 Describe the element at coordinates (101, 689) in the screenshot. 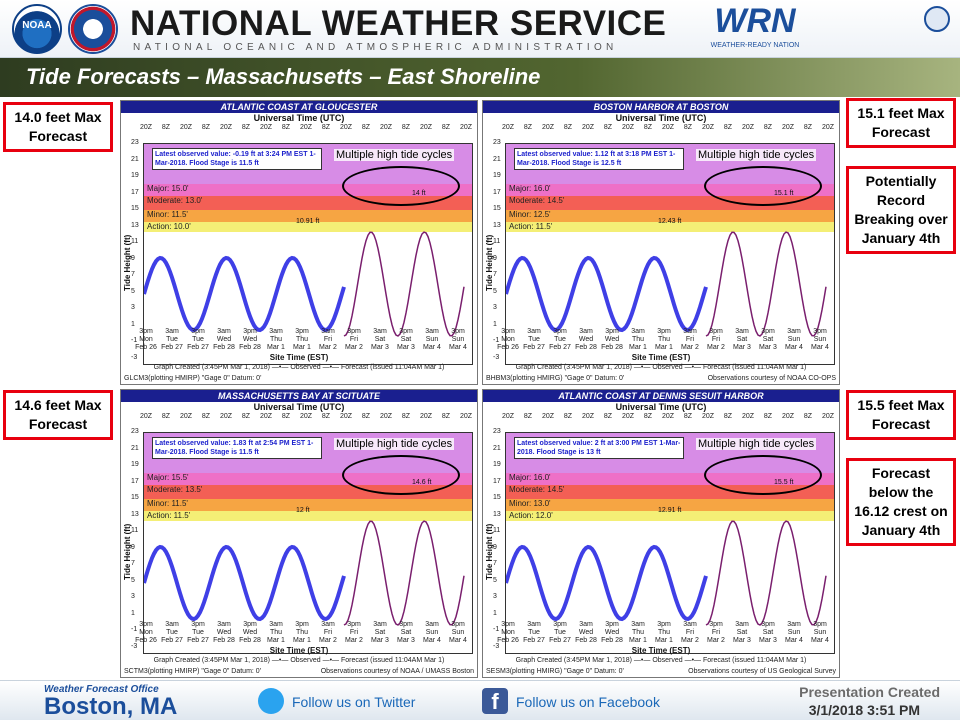

I see `wfo-label: Weather Forecast Office` at that location.